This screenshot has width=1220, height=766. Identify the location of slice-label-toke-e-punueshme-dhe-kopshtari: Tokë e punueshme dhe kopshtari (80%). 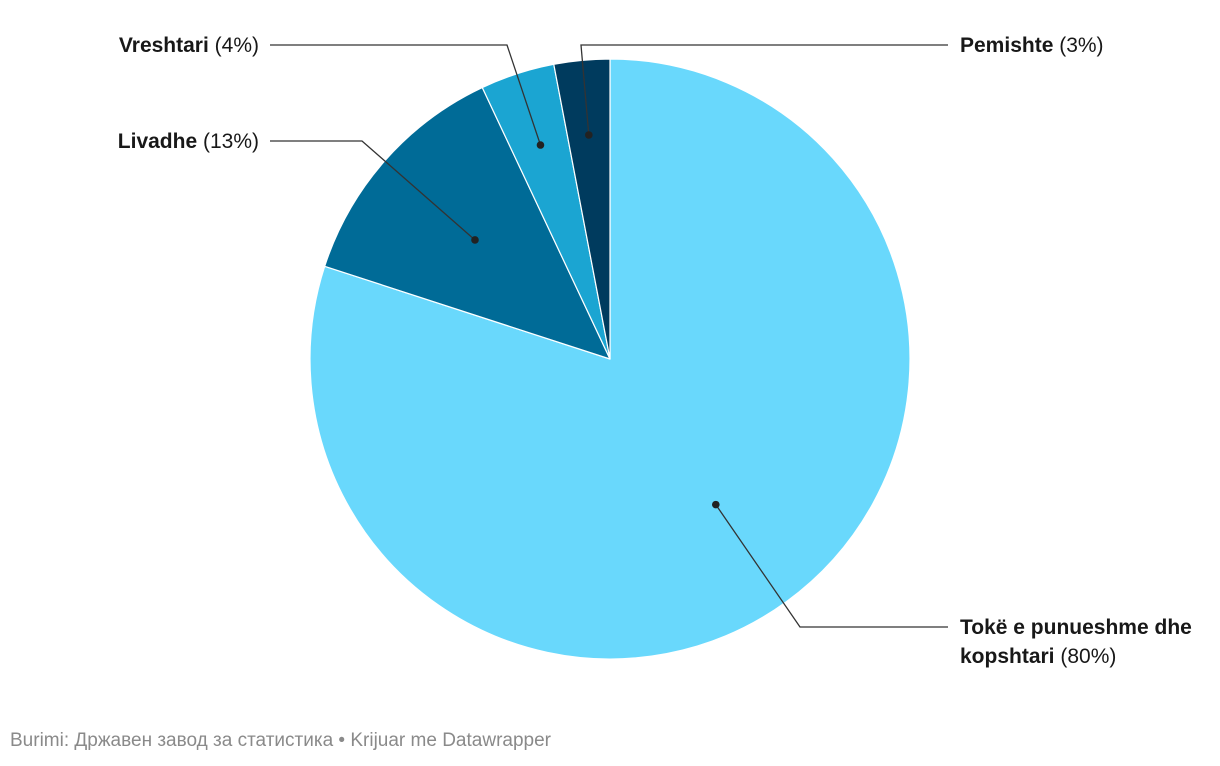
(1076, 642).